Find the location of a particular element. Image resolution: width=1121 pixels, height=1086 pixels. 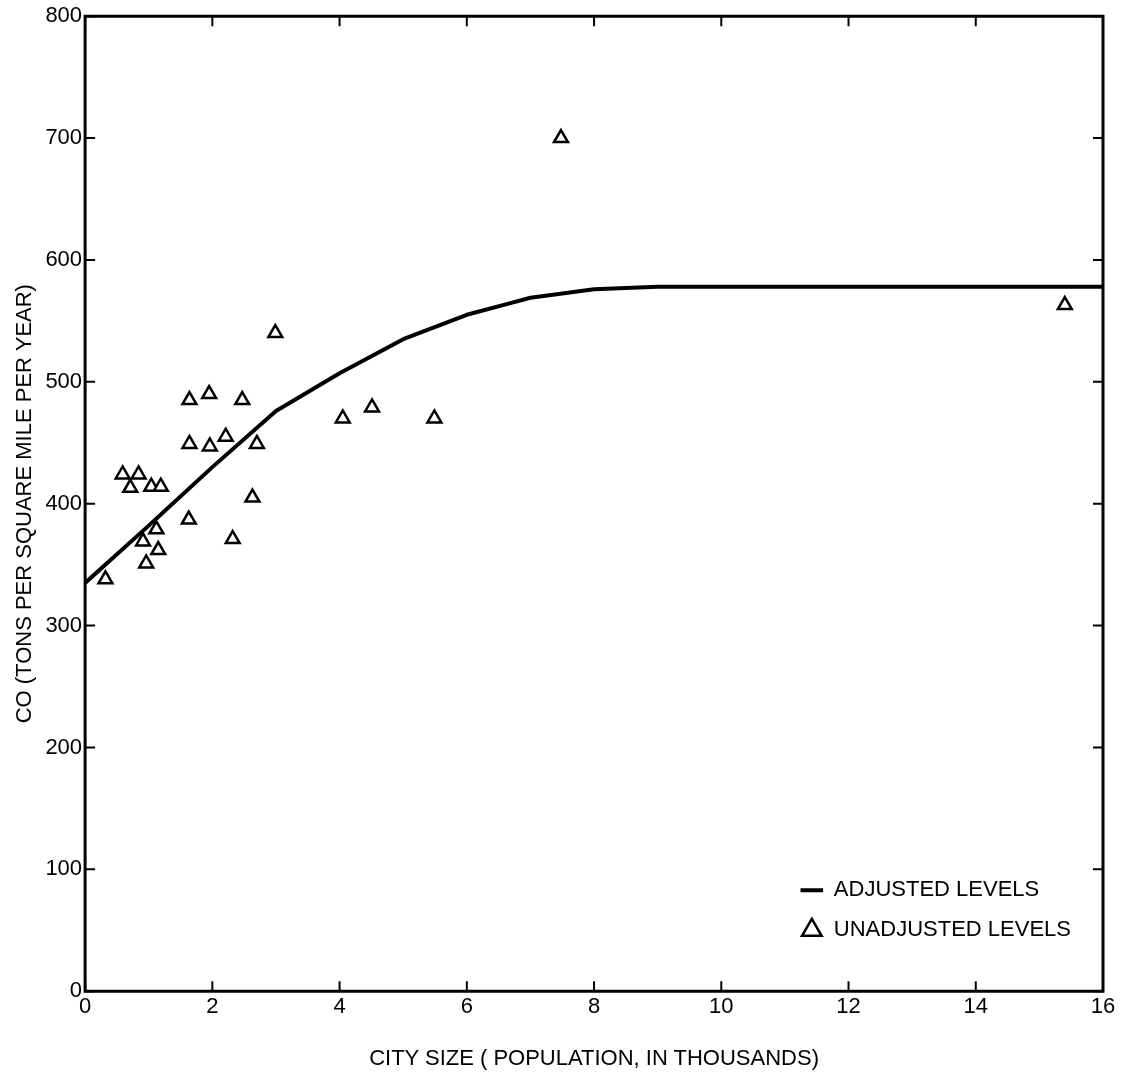

y-tick-label: 300 is located at coordinates (64, 624).